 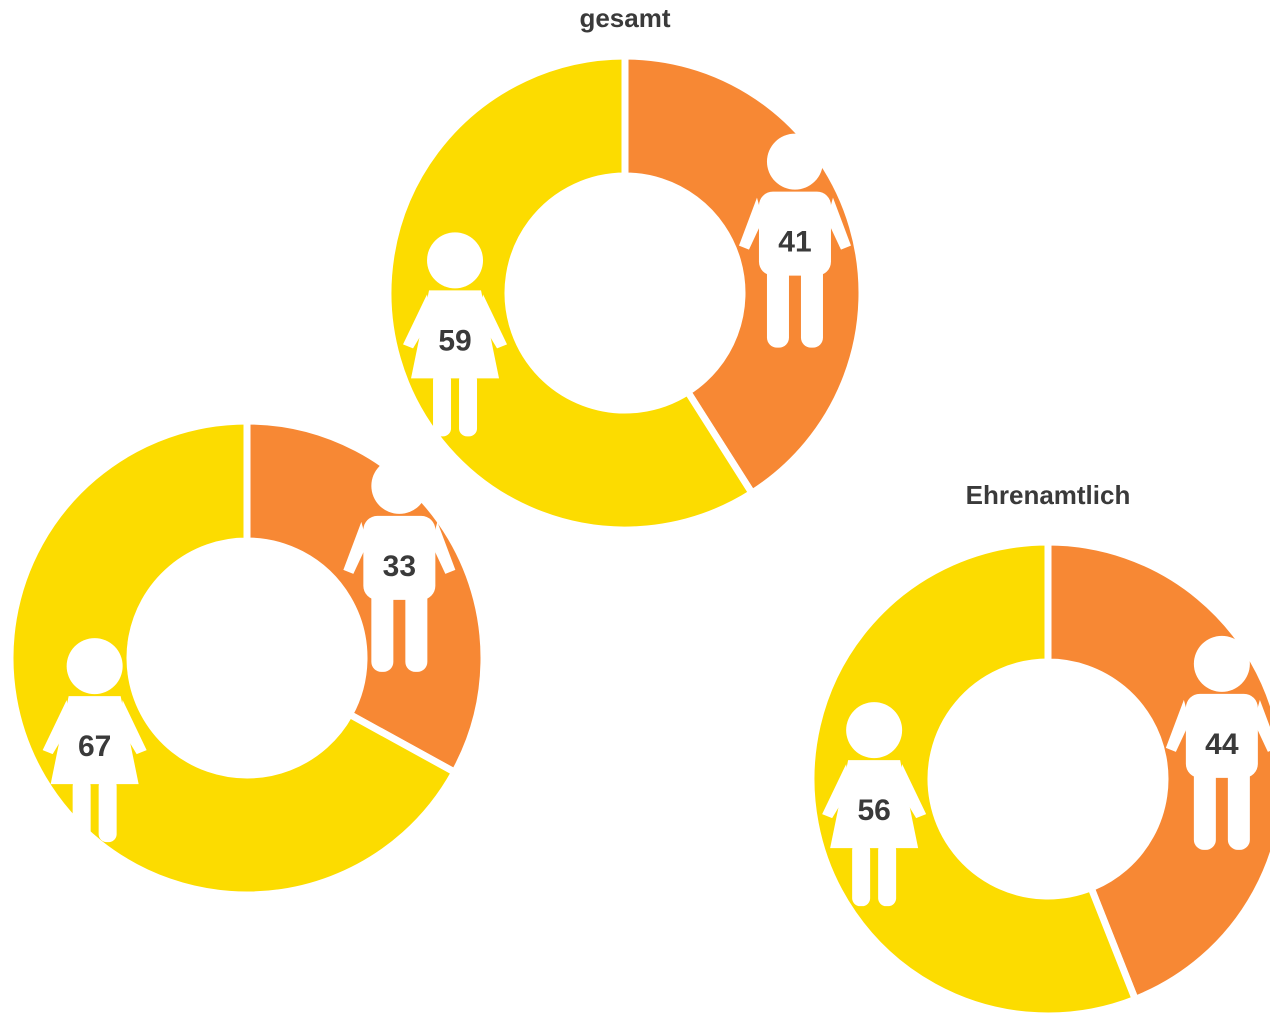 What do you see at coordinates (624, 18) in the screenshot?
I see `chart-title: gesamt` at bounding box center [624, 18].